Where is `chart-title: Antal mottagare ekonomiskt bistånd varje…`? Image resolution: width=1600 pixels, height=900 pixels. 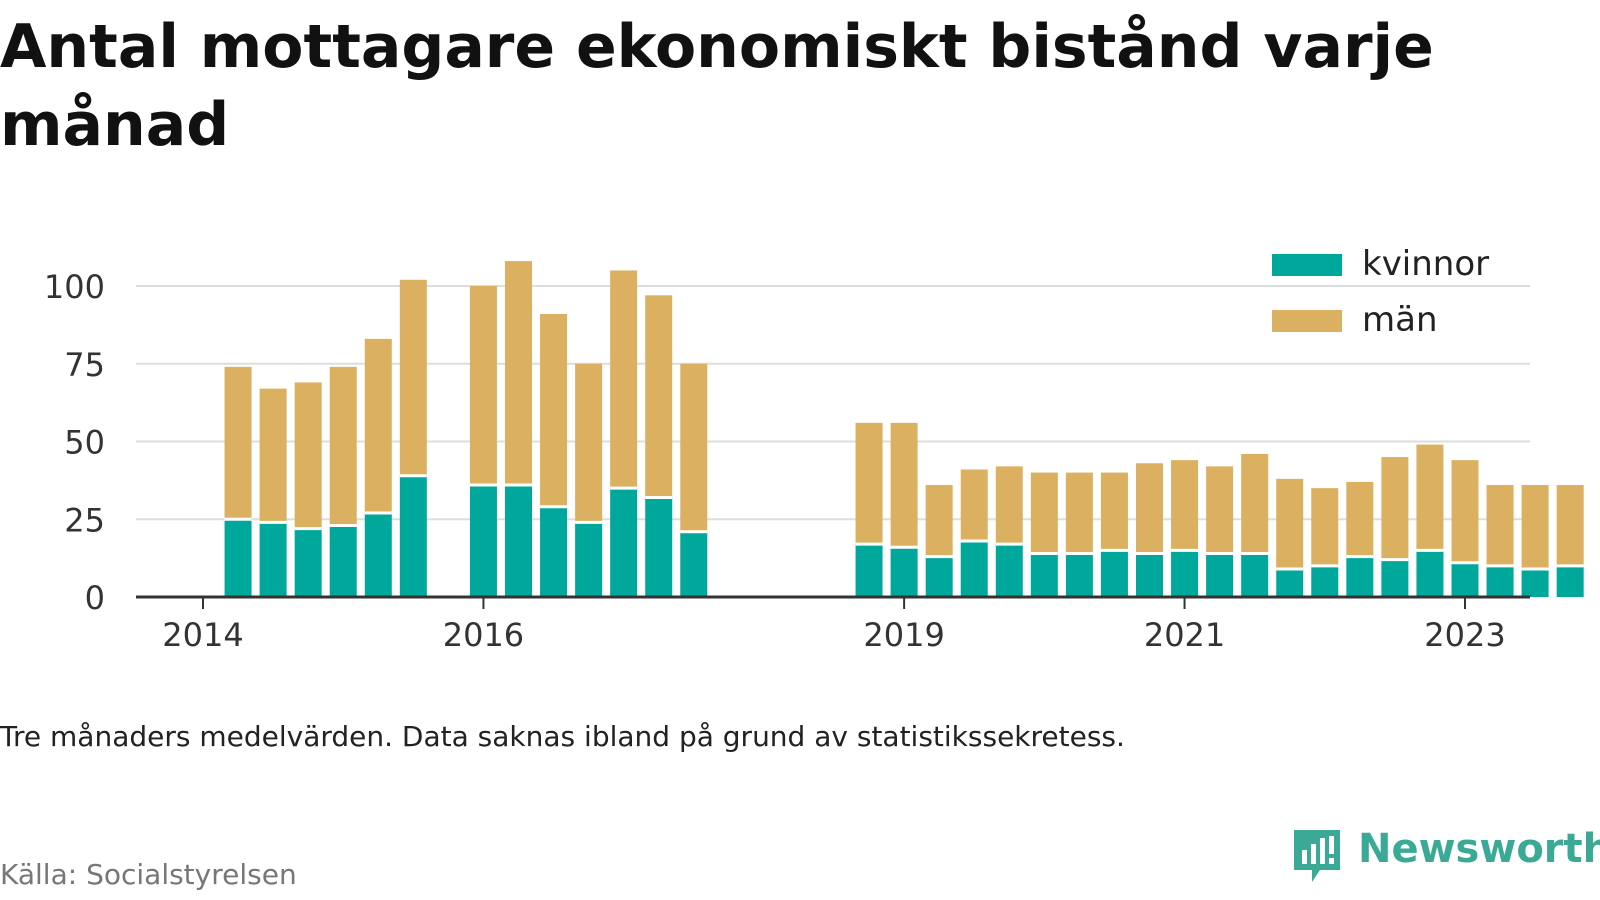
chart-title: Antal mottagare ekonomiskt bistånd varje… is located at coordinates (717, 86).